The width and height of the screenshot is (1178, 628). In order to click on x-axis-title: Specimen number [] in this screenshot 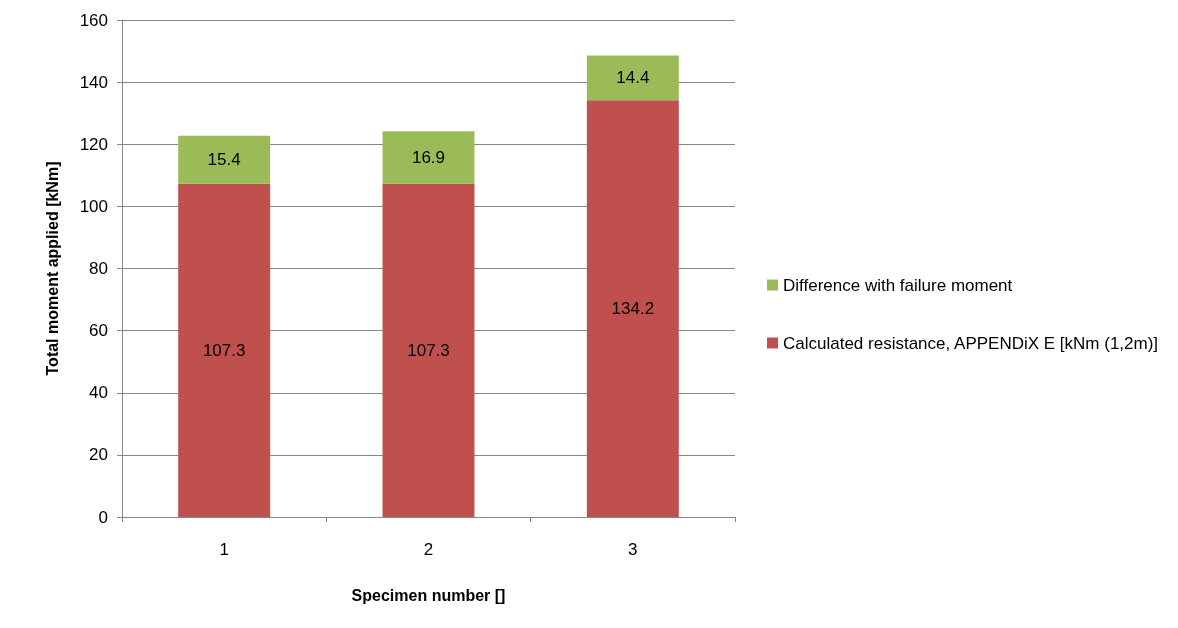, I will do `click(428, 595)`.